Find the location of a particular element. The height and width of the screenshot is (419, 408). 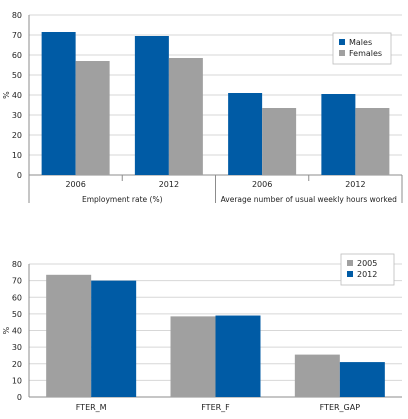

legend-label: 2005 is located at coordinates (367, 263).